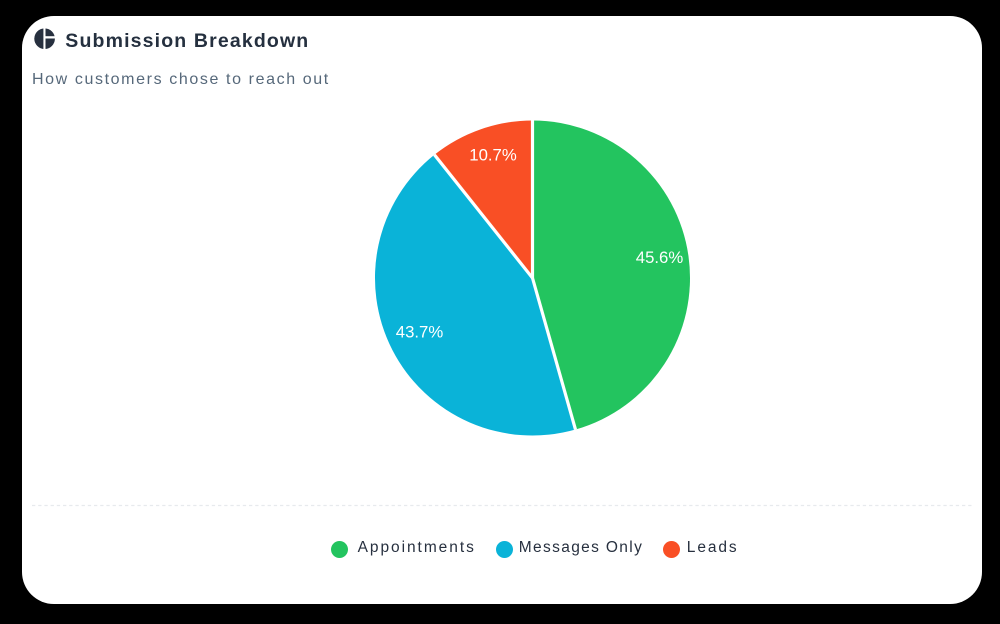  Describe the element at coordinates (660, 257) in the screenshot. I see `svg-text: 45.6%` at that location.